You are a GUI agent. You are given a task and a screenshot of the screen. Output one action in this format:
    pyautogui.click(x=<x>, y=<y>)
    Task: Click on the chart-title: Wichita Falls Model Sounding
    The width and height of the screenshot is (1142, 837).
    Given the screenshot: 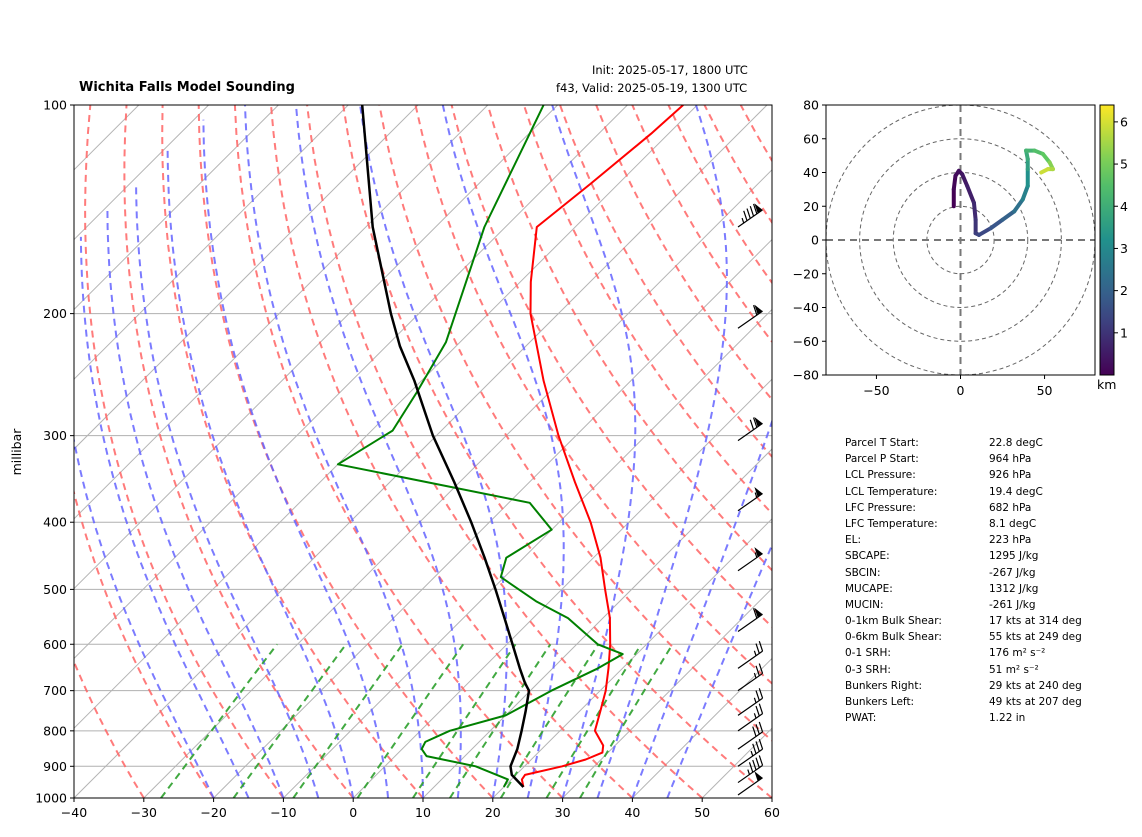 What is the action you would take?
    pyautogui.click(x=187, y=87)
    